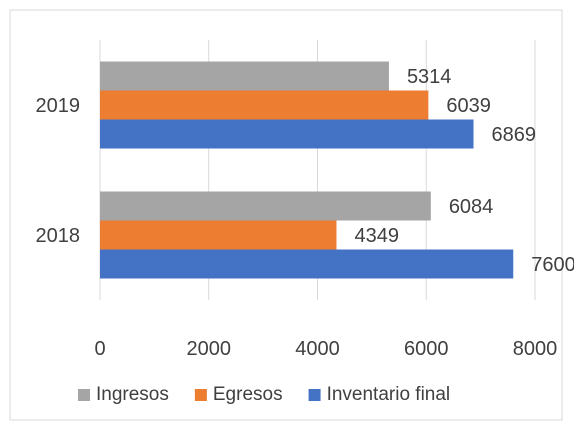 The height and width of the screenshot is (430, 574). Describe the element at coordinates (429, 77) in the screenshot. I see `data-label: 5314` at that location.